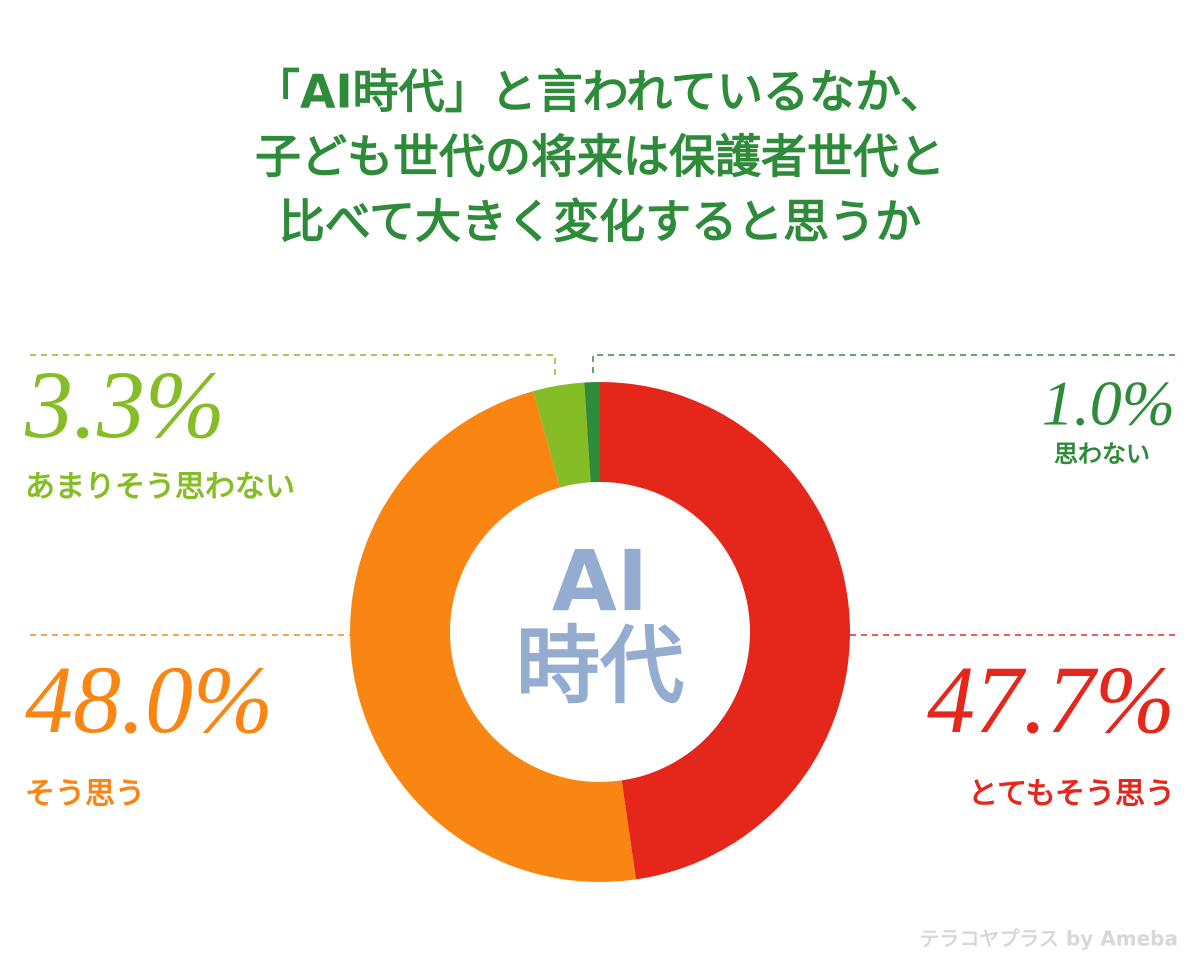  What do you see at coordinates (600, 92) in the screenshot?
I see `chart-title: 「AI時代」と言われているなか、` at bounding box center [600, 92].